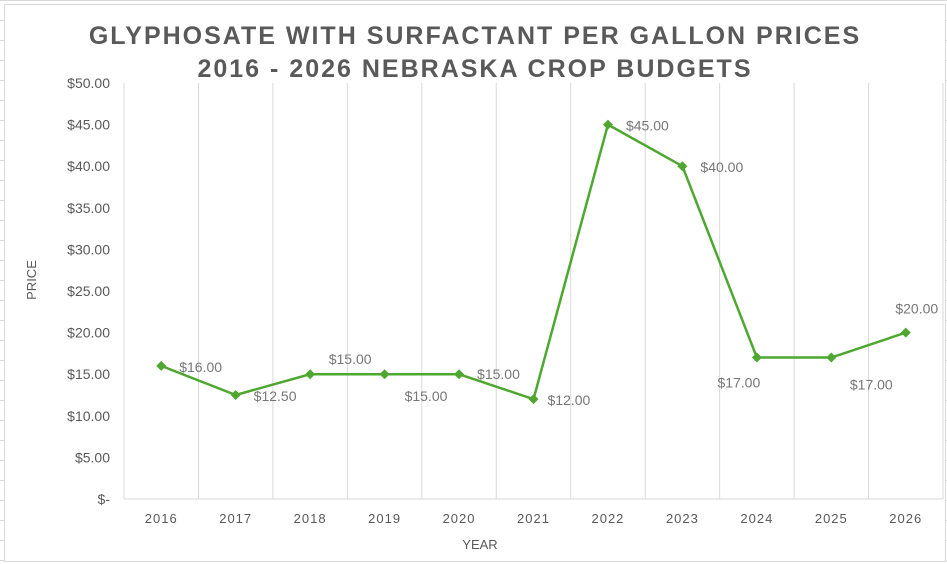 The height and width of the screenshot is (564, 947). Describe the element at coordinates (88, 333) in the screenshot. I see `y-tick-label: $20.00` at that location.